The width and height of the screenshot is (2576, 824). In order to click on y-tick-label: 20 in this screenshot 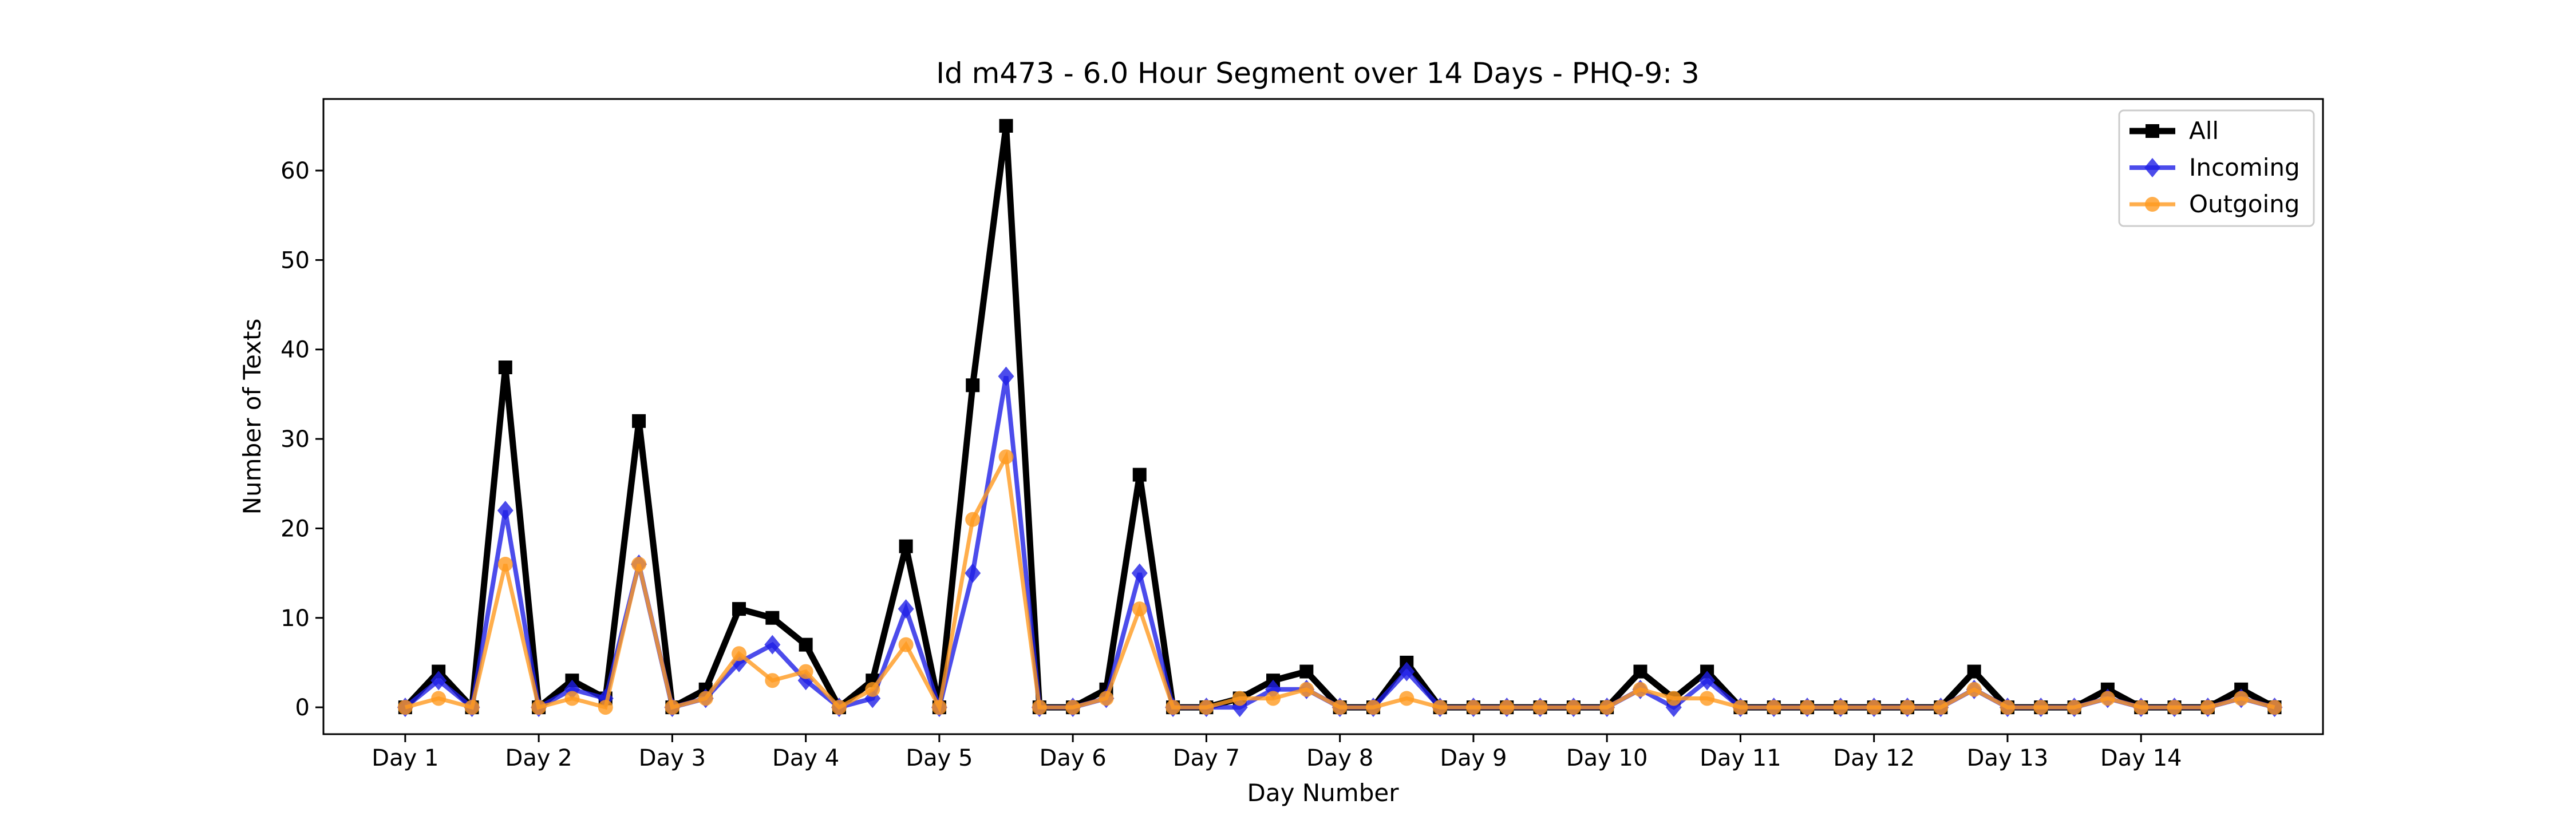, I will do `click(295, 529)`.